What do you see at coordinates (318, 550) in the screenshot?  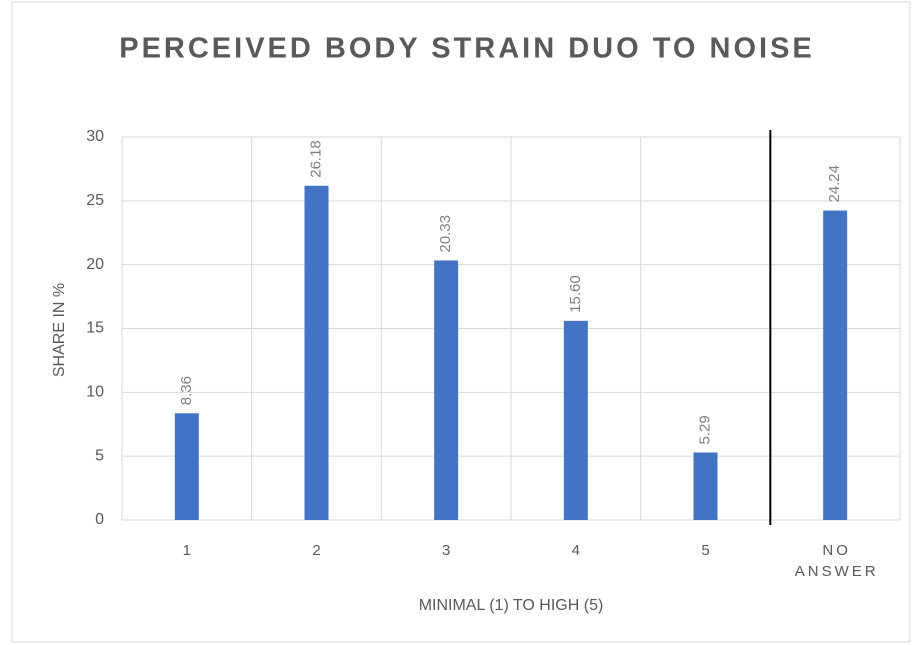 I see `x-tick-label: 2` at bounding box center [318, 550].